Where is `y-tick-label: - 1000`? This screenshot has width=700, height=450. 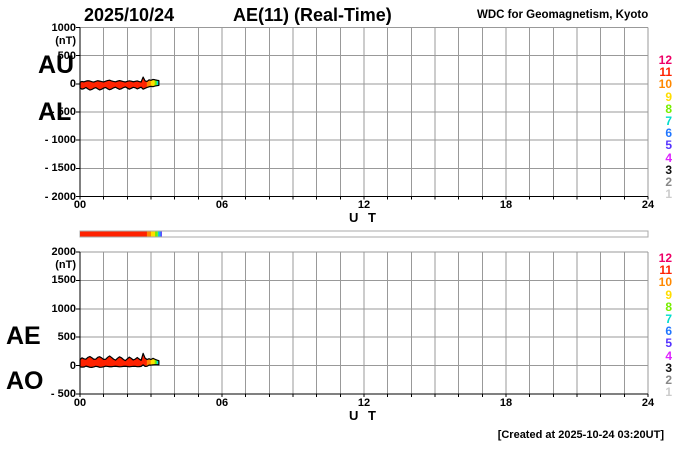
y-tick-label: - 1000 is located at coordinates (60, 140).